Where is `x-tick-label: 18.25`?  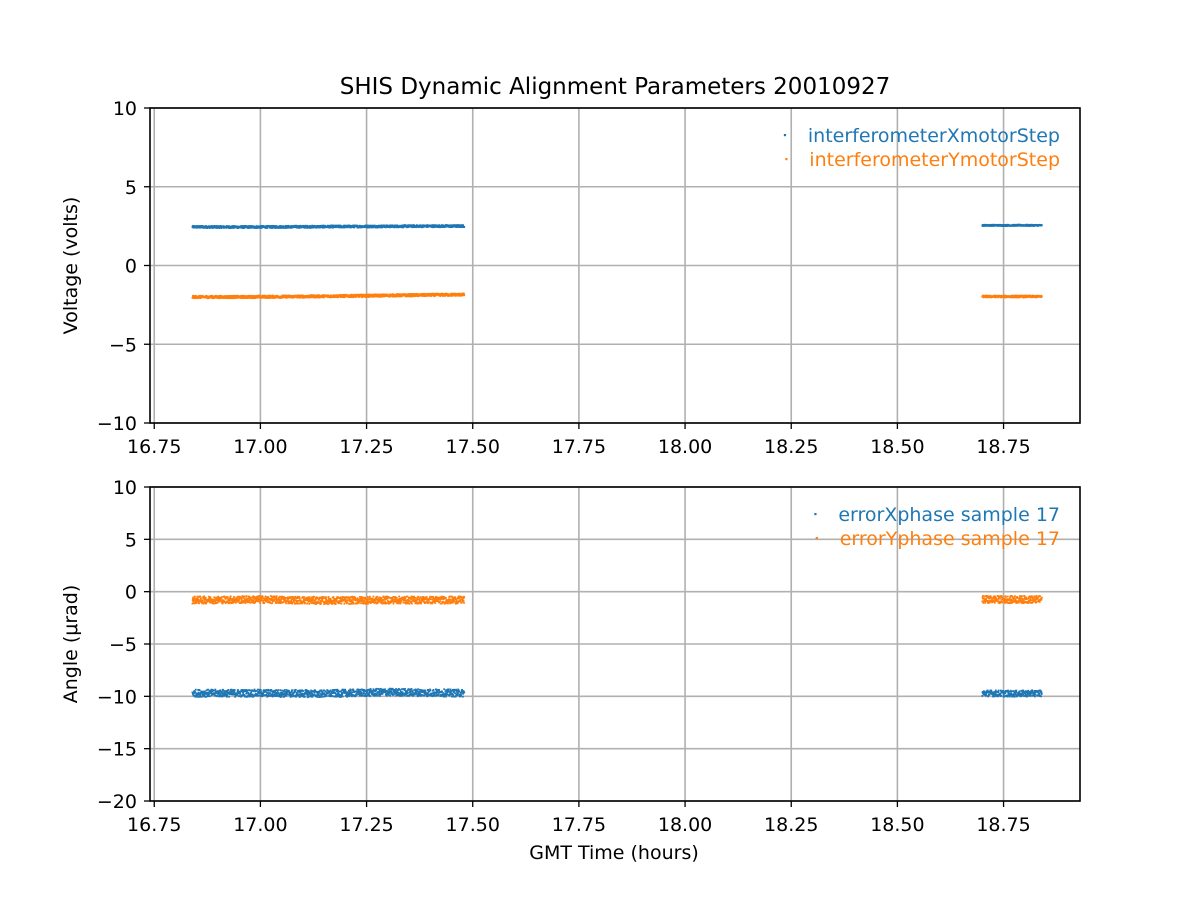
x-tick-label: 18.25 is located at coordinates (791, 447).